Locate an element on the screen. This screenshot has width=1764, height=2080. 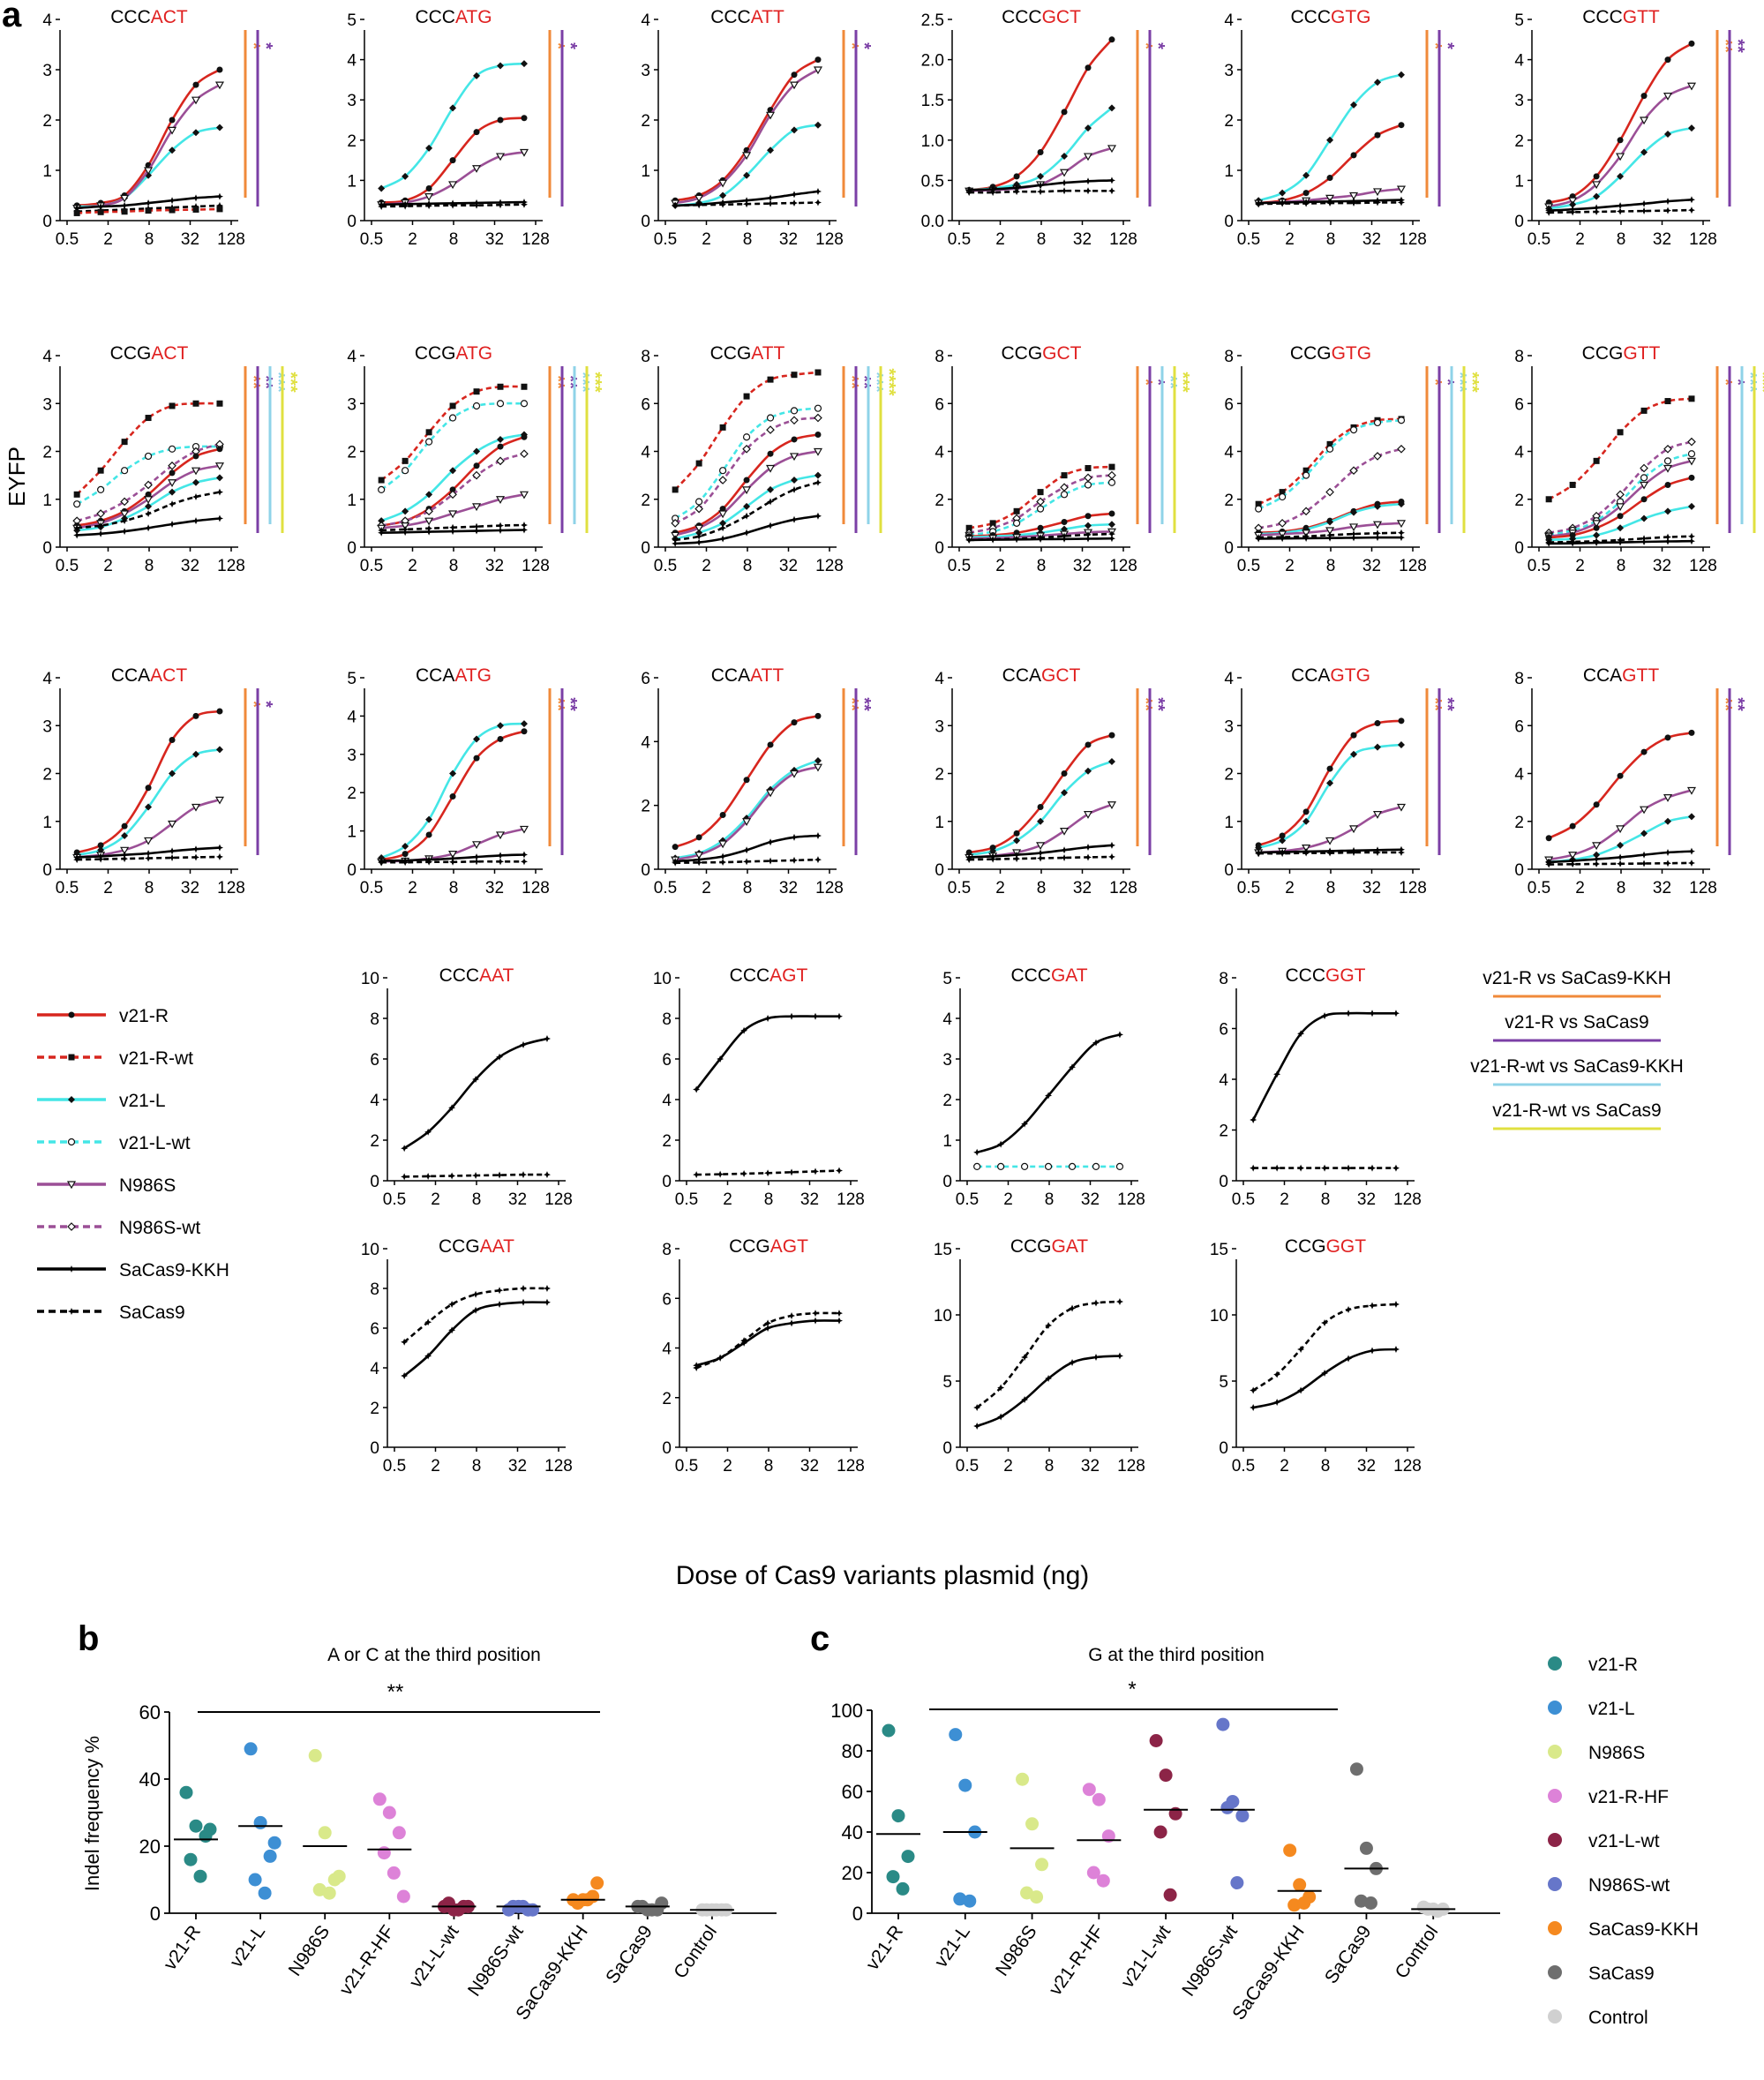
y-tick-label: 40 is located at coordinates (150, 1779).